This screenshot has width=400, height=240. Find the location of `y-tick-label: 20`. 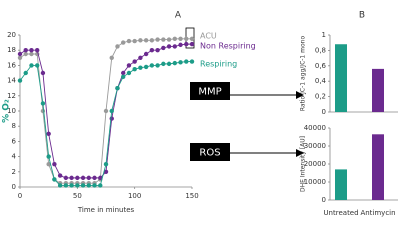

y-tick-label: 20 is located at coordinates (11, 35).